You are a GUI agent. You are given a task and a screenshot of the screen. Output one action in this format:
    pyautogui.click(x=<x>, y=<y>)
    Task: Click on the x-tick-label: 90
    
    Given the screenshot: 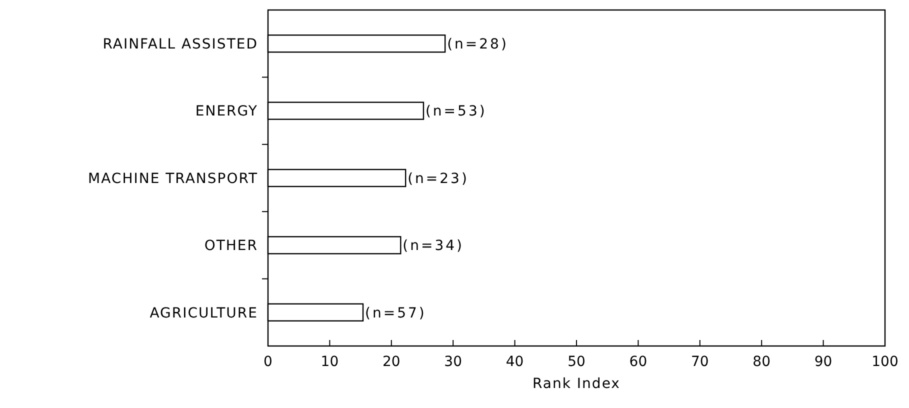 What is the action you would take?
    pyautogui.click(x=823, y=362)
    